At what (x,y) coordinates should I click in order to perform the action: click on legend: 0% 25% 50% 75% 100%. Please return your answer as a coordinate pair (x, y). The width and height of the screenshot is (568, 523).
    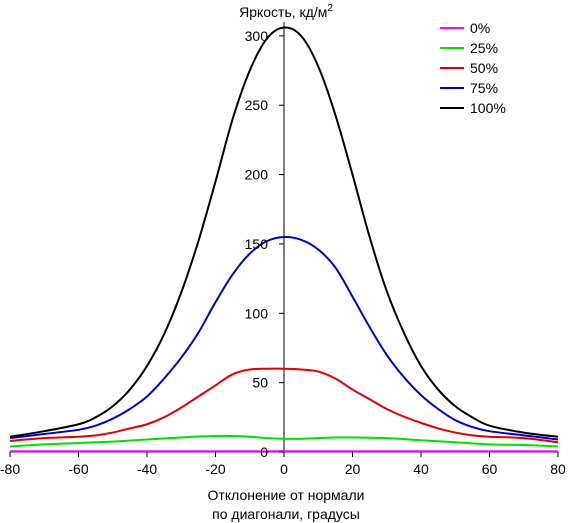
    Looking at the image, I should click on (473, 68).